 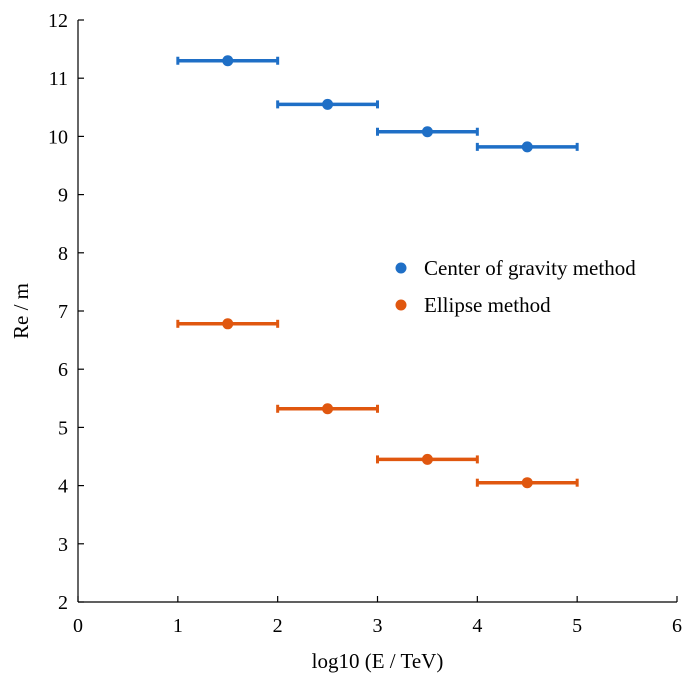 I want to click on x-tick-label: 0, so click(x=78, y=626).